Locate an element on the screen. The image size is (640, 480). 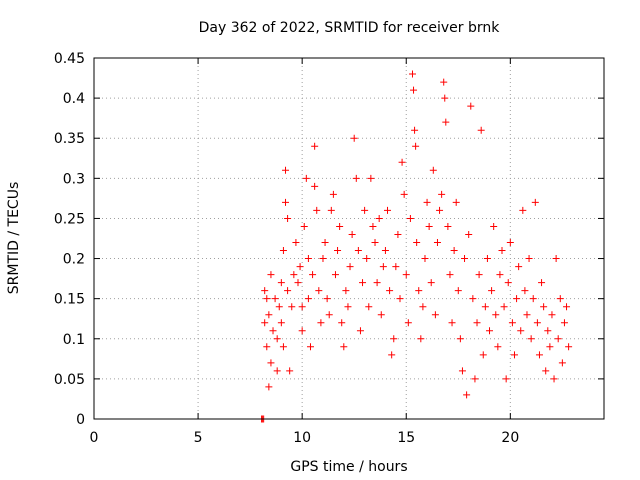
y-tick-label: 0.4 is located at coordinates (74, 99).